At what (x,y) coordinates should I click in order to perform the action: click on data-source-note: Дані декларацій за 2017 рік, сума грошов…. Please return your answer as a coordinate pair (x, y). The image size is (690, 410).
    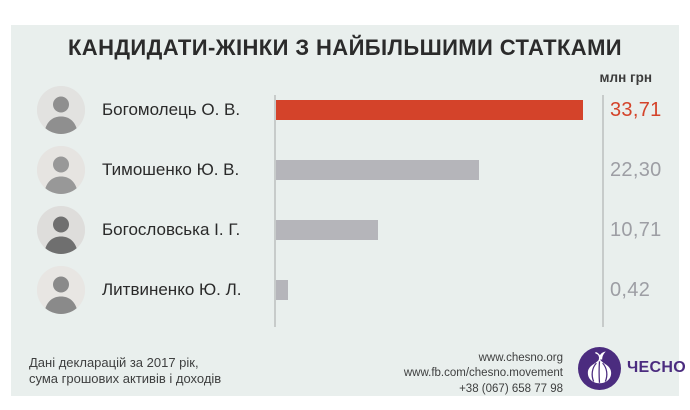
    Looking at the image, I should click on (125, 370).